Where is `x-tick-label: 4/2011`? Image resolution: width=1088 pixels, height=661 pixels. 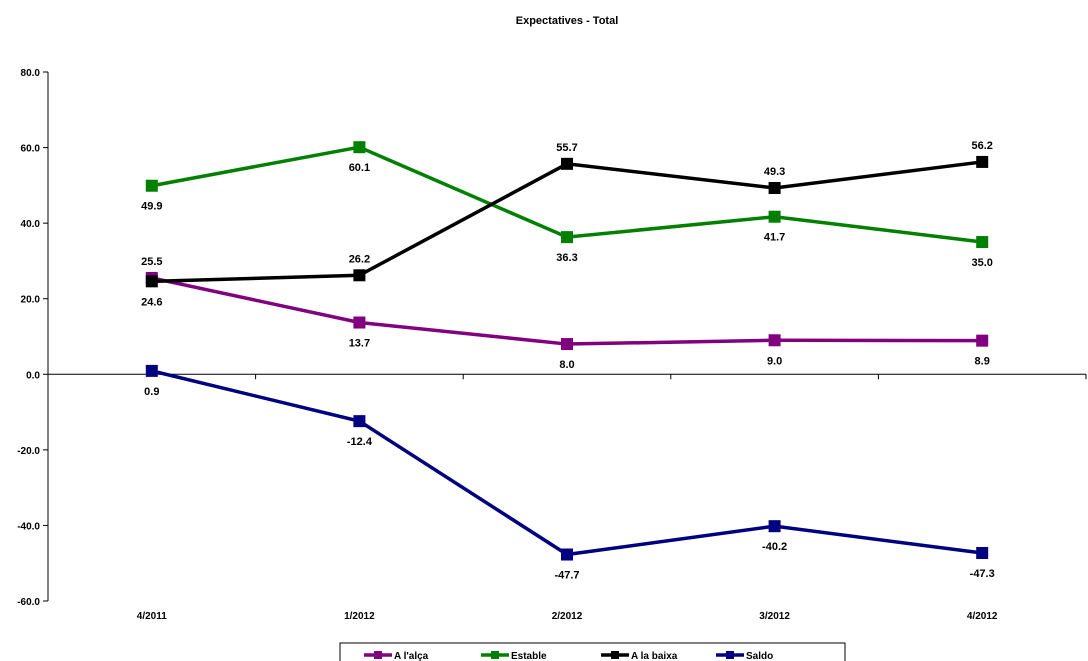
x-tick-label: 4/2011 is located at coordinates (152, 616).